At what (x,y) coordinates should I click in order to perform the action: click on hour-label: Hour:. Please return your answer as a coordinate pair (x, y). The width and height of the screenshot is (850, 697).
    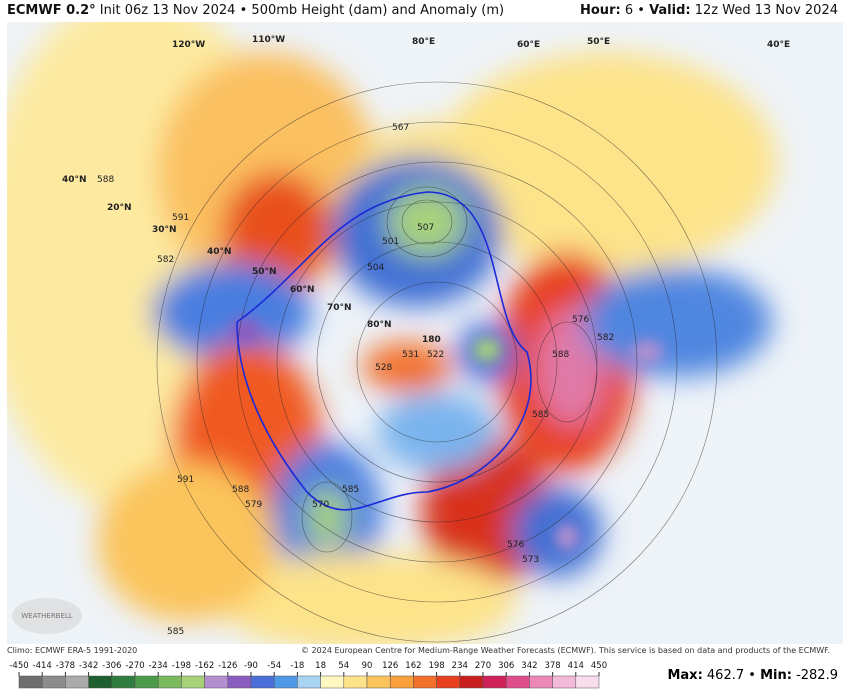
    Looking at the image, I should click on (600, 10).